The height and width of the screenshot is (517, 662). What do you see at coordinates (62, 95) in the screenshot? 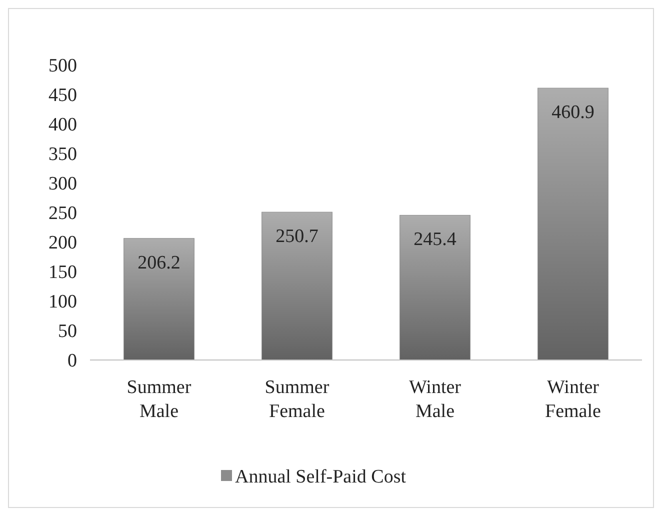
I see `y-tick-label: 450` at bounding box center [62, 95].